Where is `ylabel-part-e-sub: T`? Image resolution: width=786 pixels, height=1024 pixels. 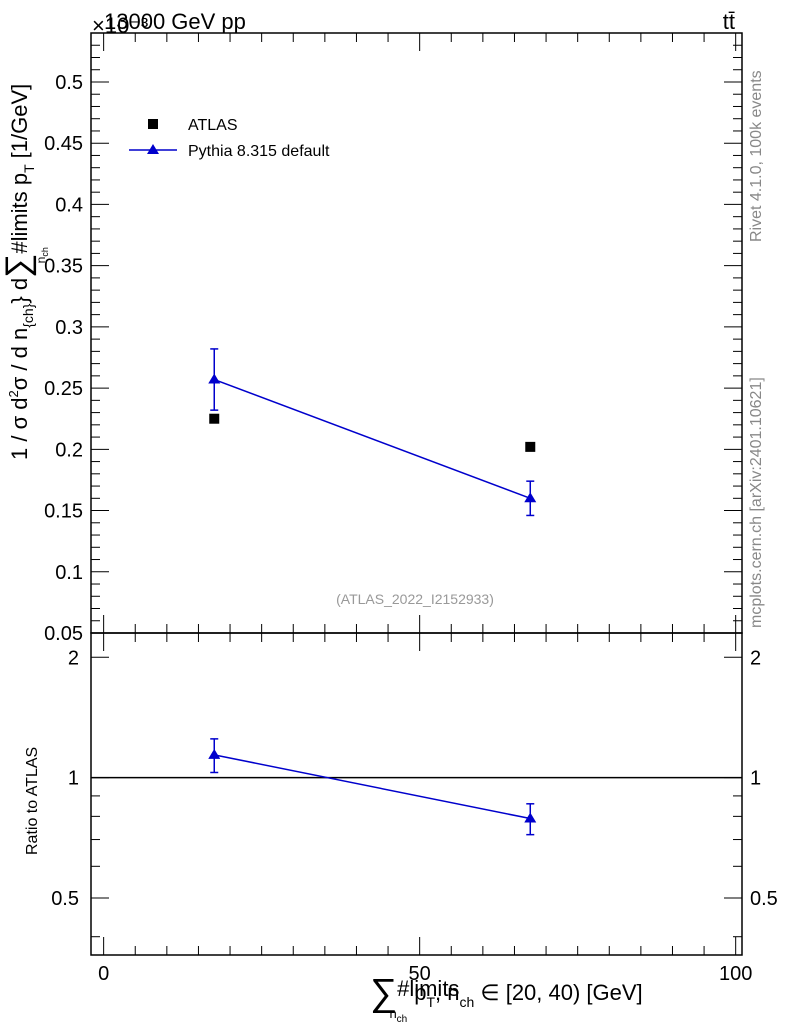 ylabel-part-e-sub: T is located at coordinates (29, 168).